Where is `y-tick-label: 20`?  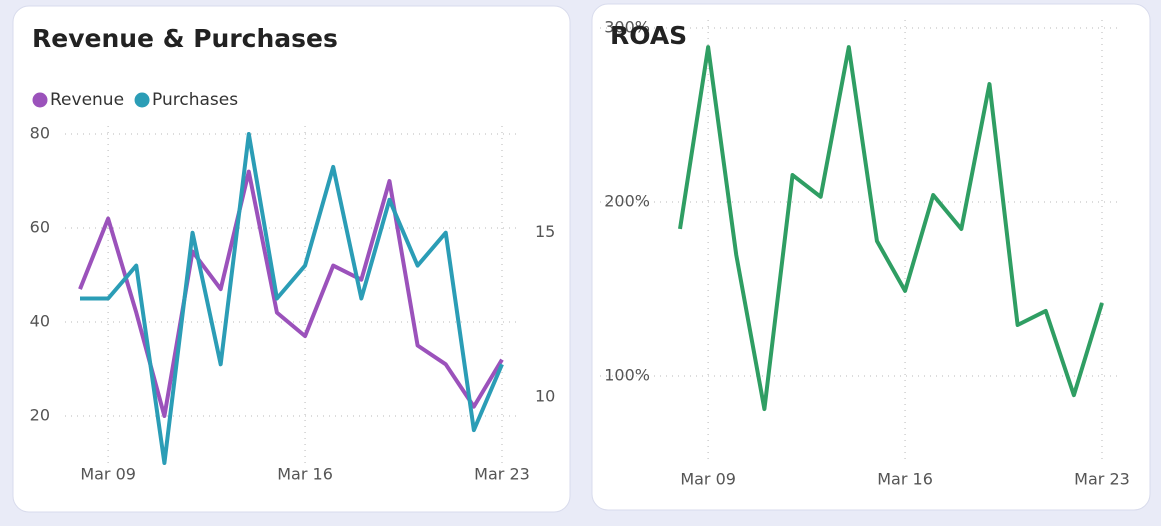
y-tick-label: 20 is located at coordinates (40, 415).